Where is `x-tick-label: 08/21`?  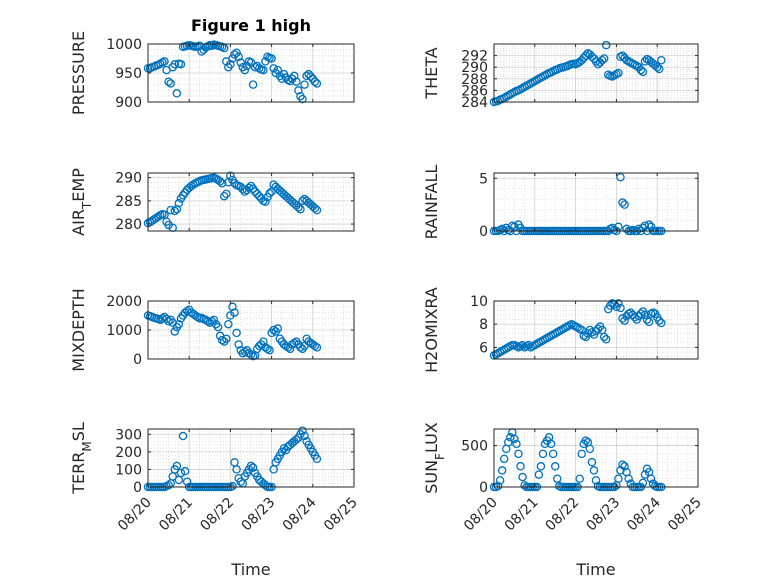
x-tick-label: 08/21 is located at coordinates (176, 515).